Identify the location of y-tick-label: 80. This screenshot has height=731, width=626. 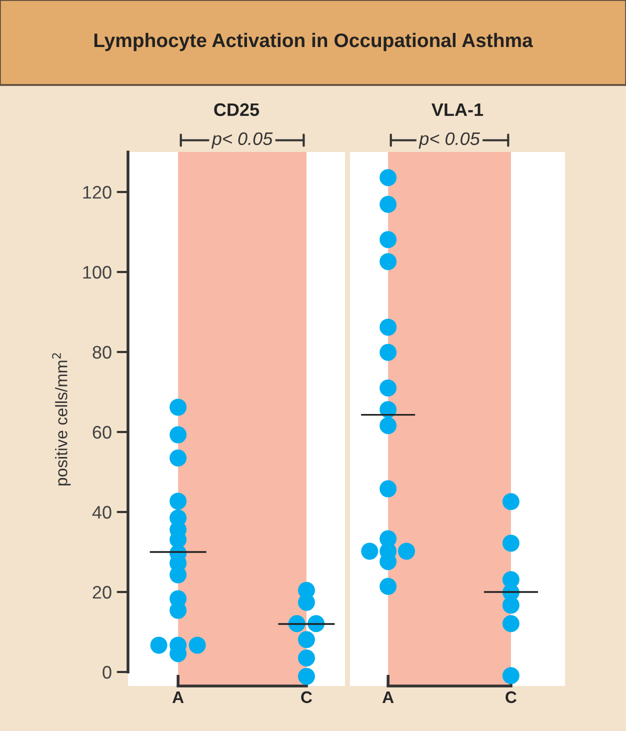
(102, 352).